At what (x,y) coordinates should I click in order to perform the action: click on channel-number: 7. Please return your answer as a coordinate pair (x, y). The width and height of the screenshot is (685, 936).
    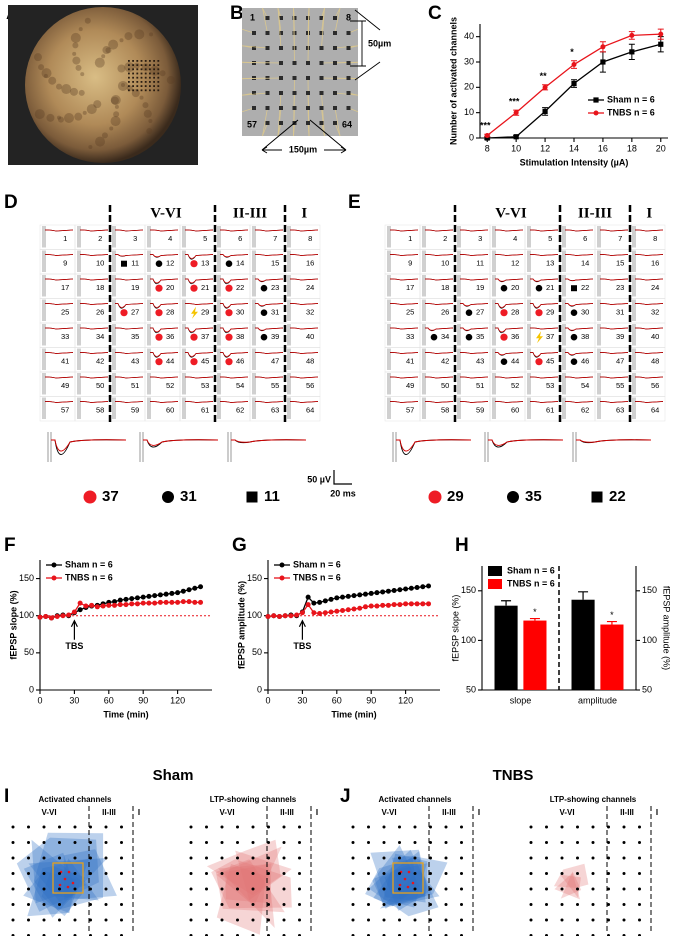
    Looking at the image, I should click on (620, 238).